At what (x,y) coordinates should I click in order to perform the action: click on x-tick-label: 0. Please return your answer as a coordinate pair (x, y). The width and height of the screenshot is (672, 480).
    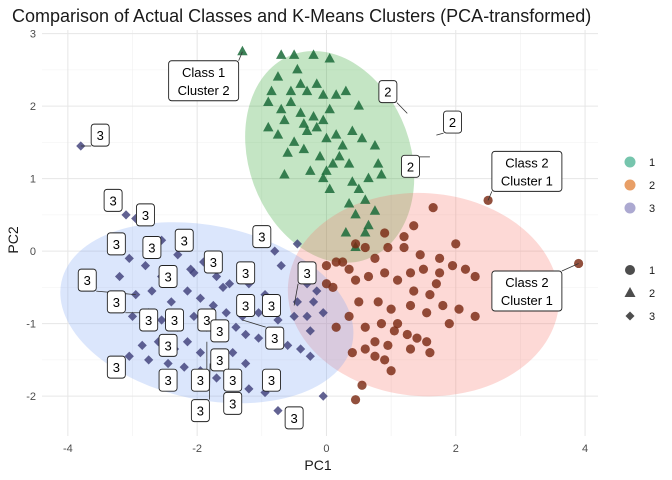
    Looking at the image, I should click on (326, 449).